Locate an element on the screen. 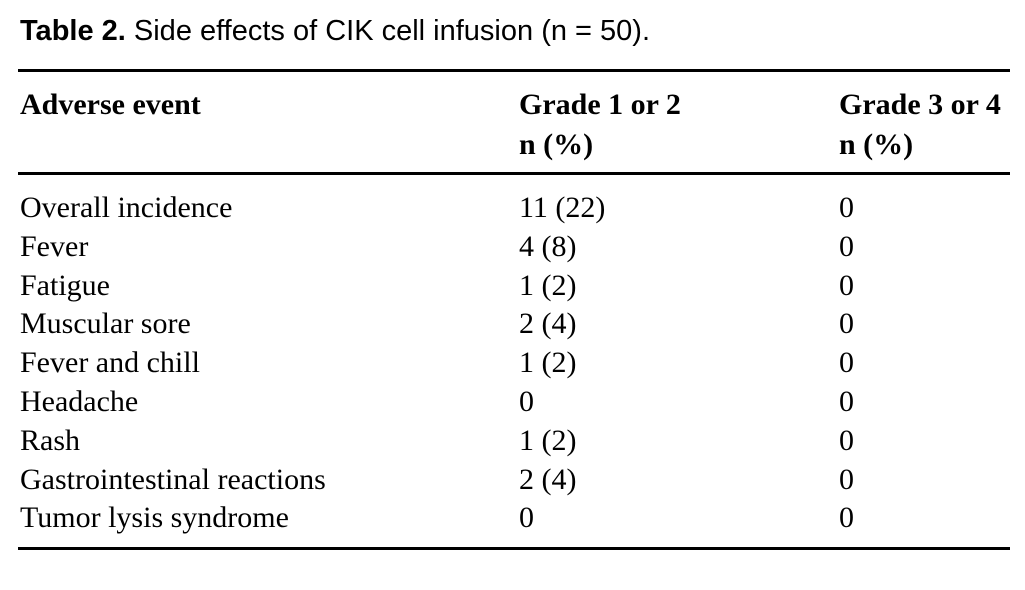 This screenshot has height=590, width=1025. caption-label: Table 2. is located at coordinates (73, 31).